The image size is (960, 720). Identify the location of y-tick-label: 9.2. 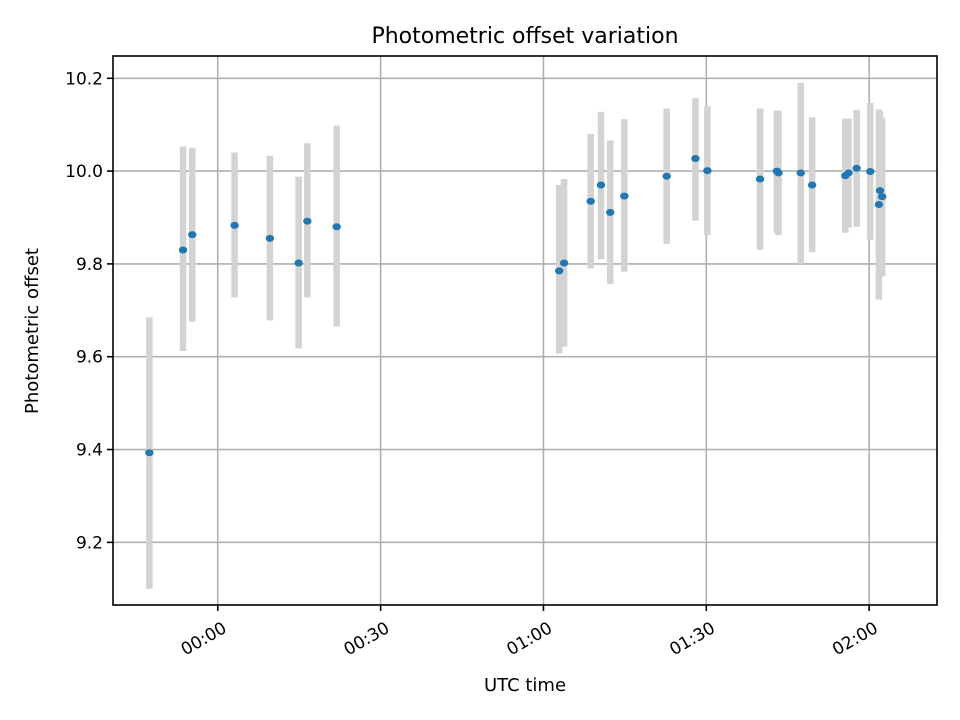
(89, 543).